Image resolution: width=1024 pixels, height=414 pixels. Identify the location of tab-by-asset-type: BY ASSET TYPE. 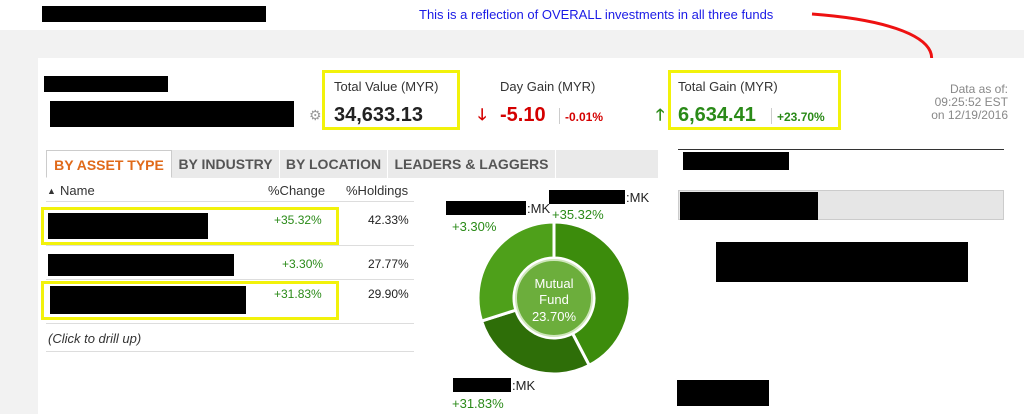
(109, 164).